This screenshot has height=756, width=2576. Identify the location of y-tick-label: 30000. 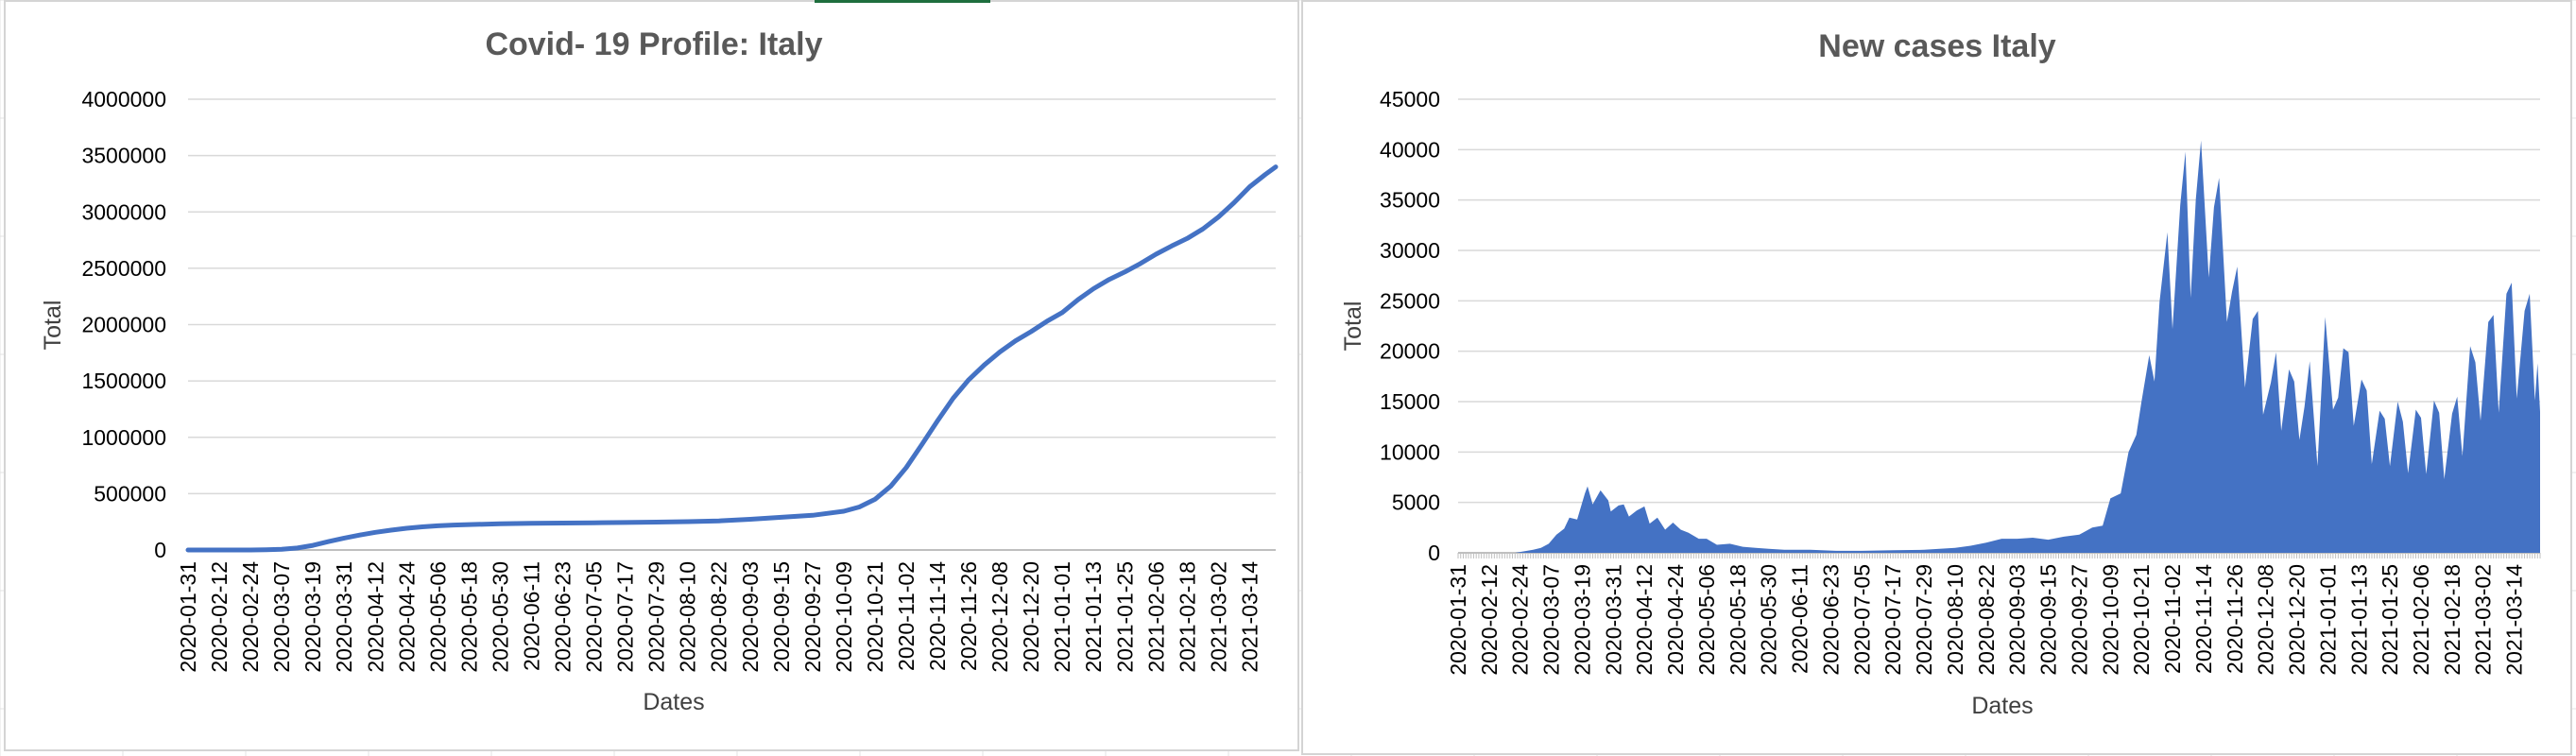
(1410, 250).